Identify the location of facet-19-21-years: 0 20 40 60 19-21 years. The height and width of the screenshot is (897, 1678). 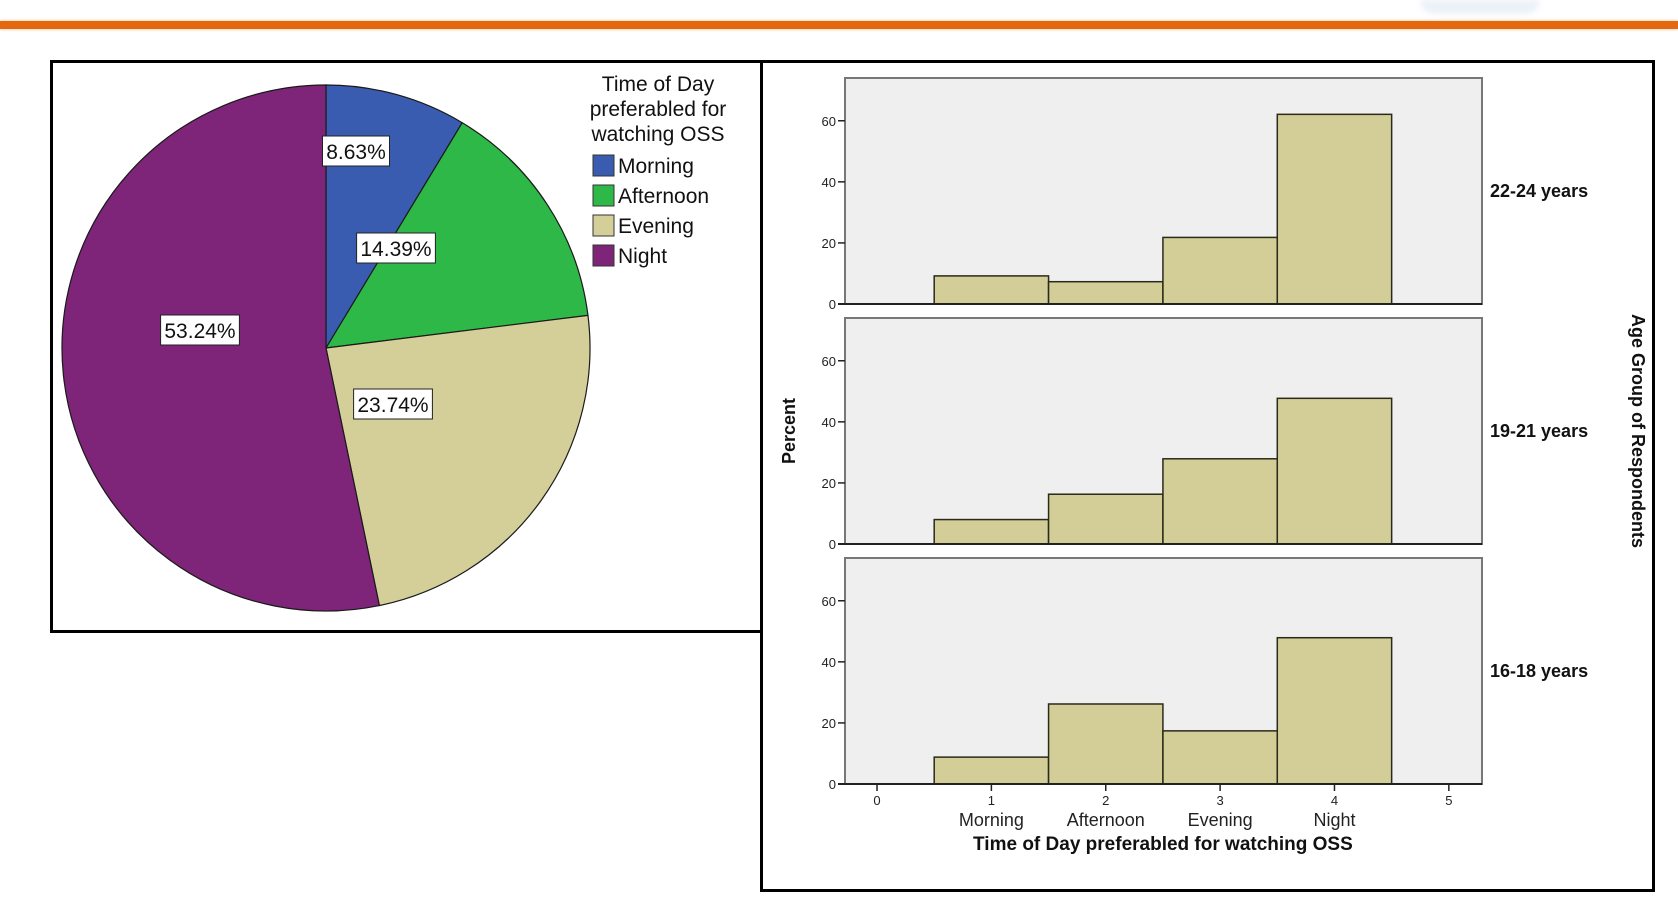
(1205, 434).